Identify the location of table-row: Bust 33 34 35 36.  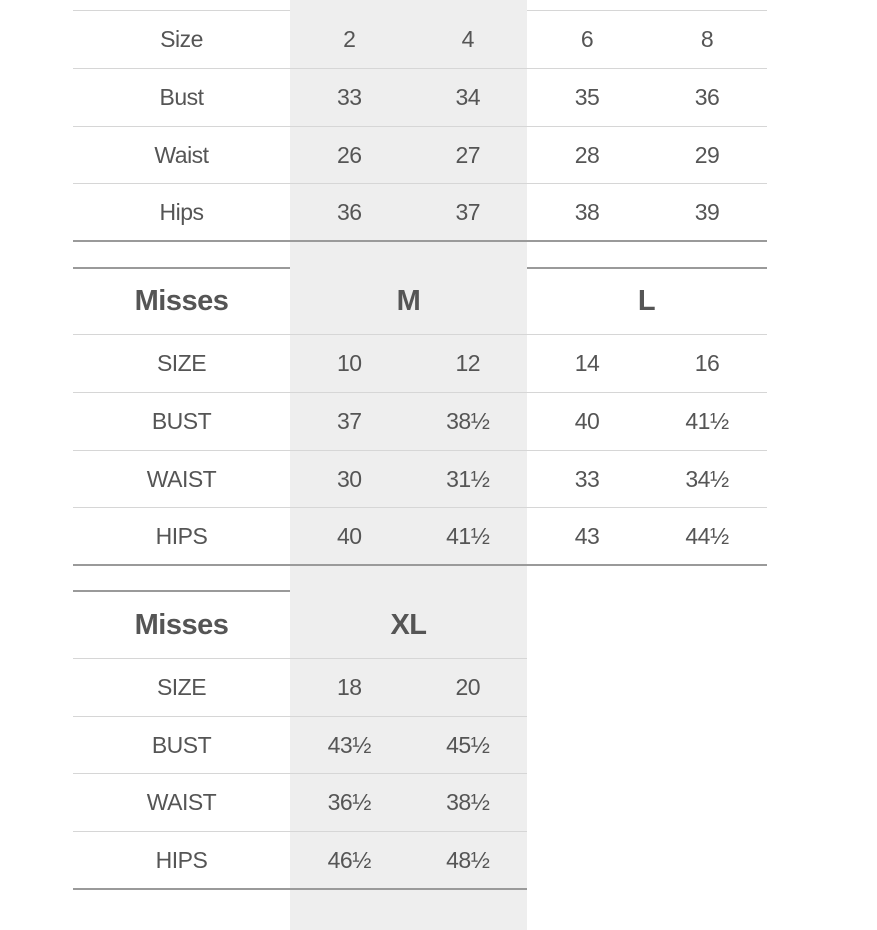
(420, 98).